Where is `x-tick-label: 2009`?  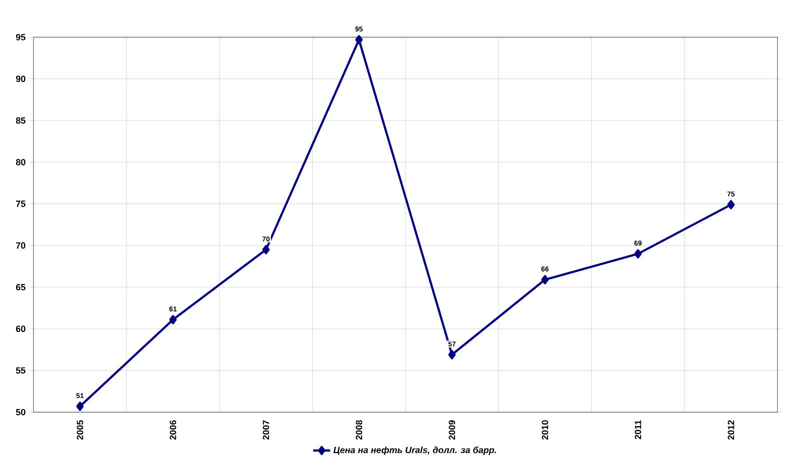 x-tick-label: 2009 is located at coordinates (452, 430).